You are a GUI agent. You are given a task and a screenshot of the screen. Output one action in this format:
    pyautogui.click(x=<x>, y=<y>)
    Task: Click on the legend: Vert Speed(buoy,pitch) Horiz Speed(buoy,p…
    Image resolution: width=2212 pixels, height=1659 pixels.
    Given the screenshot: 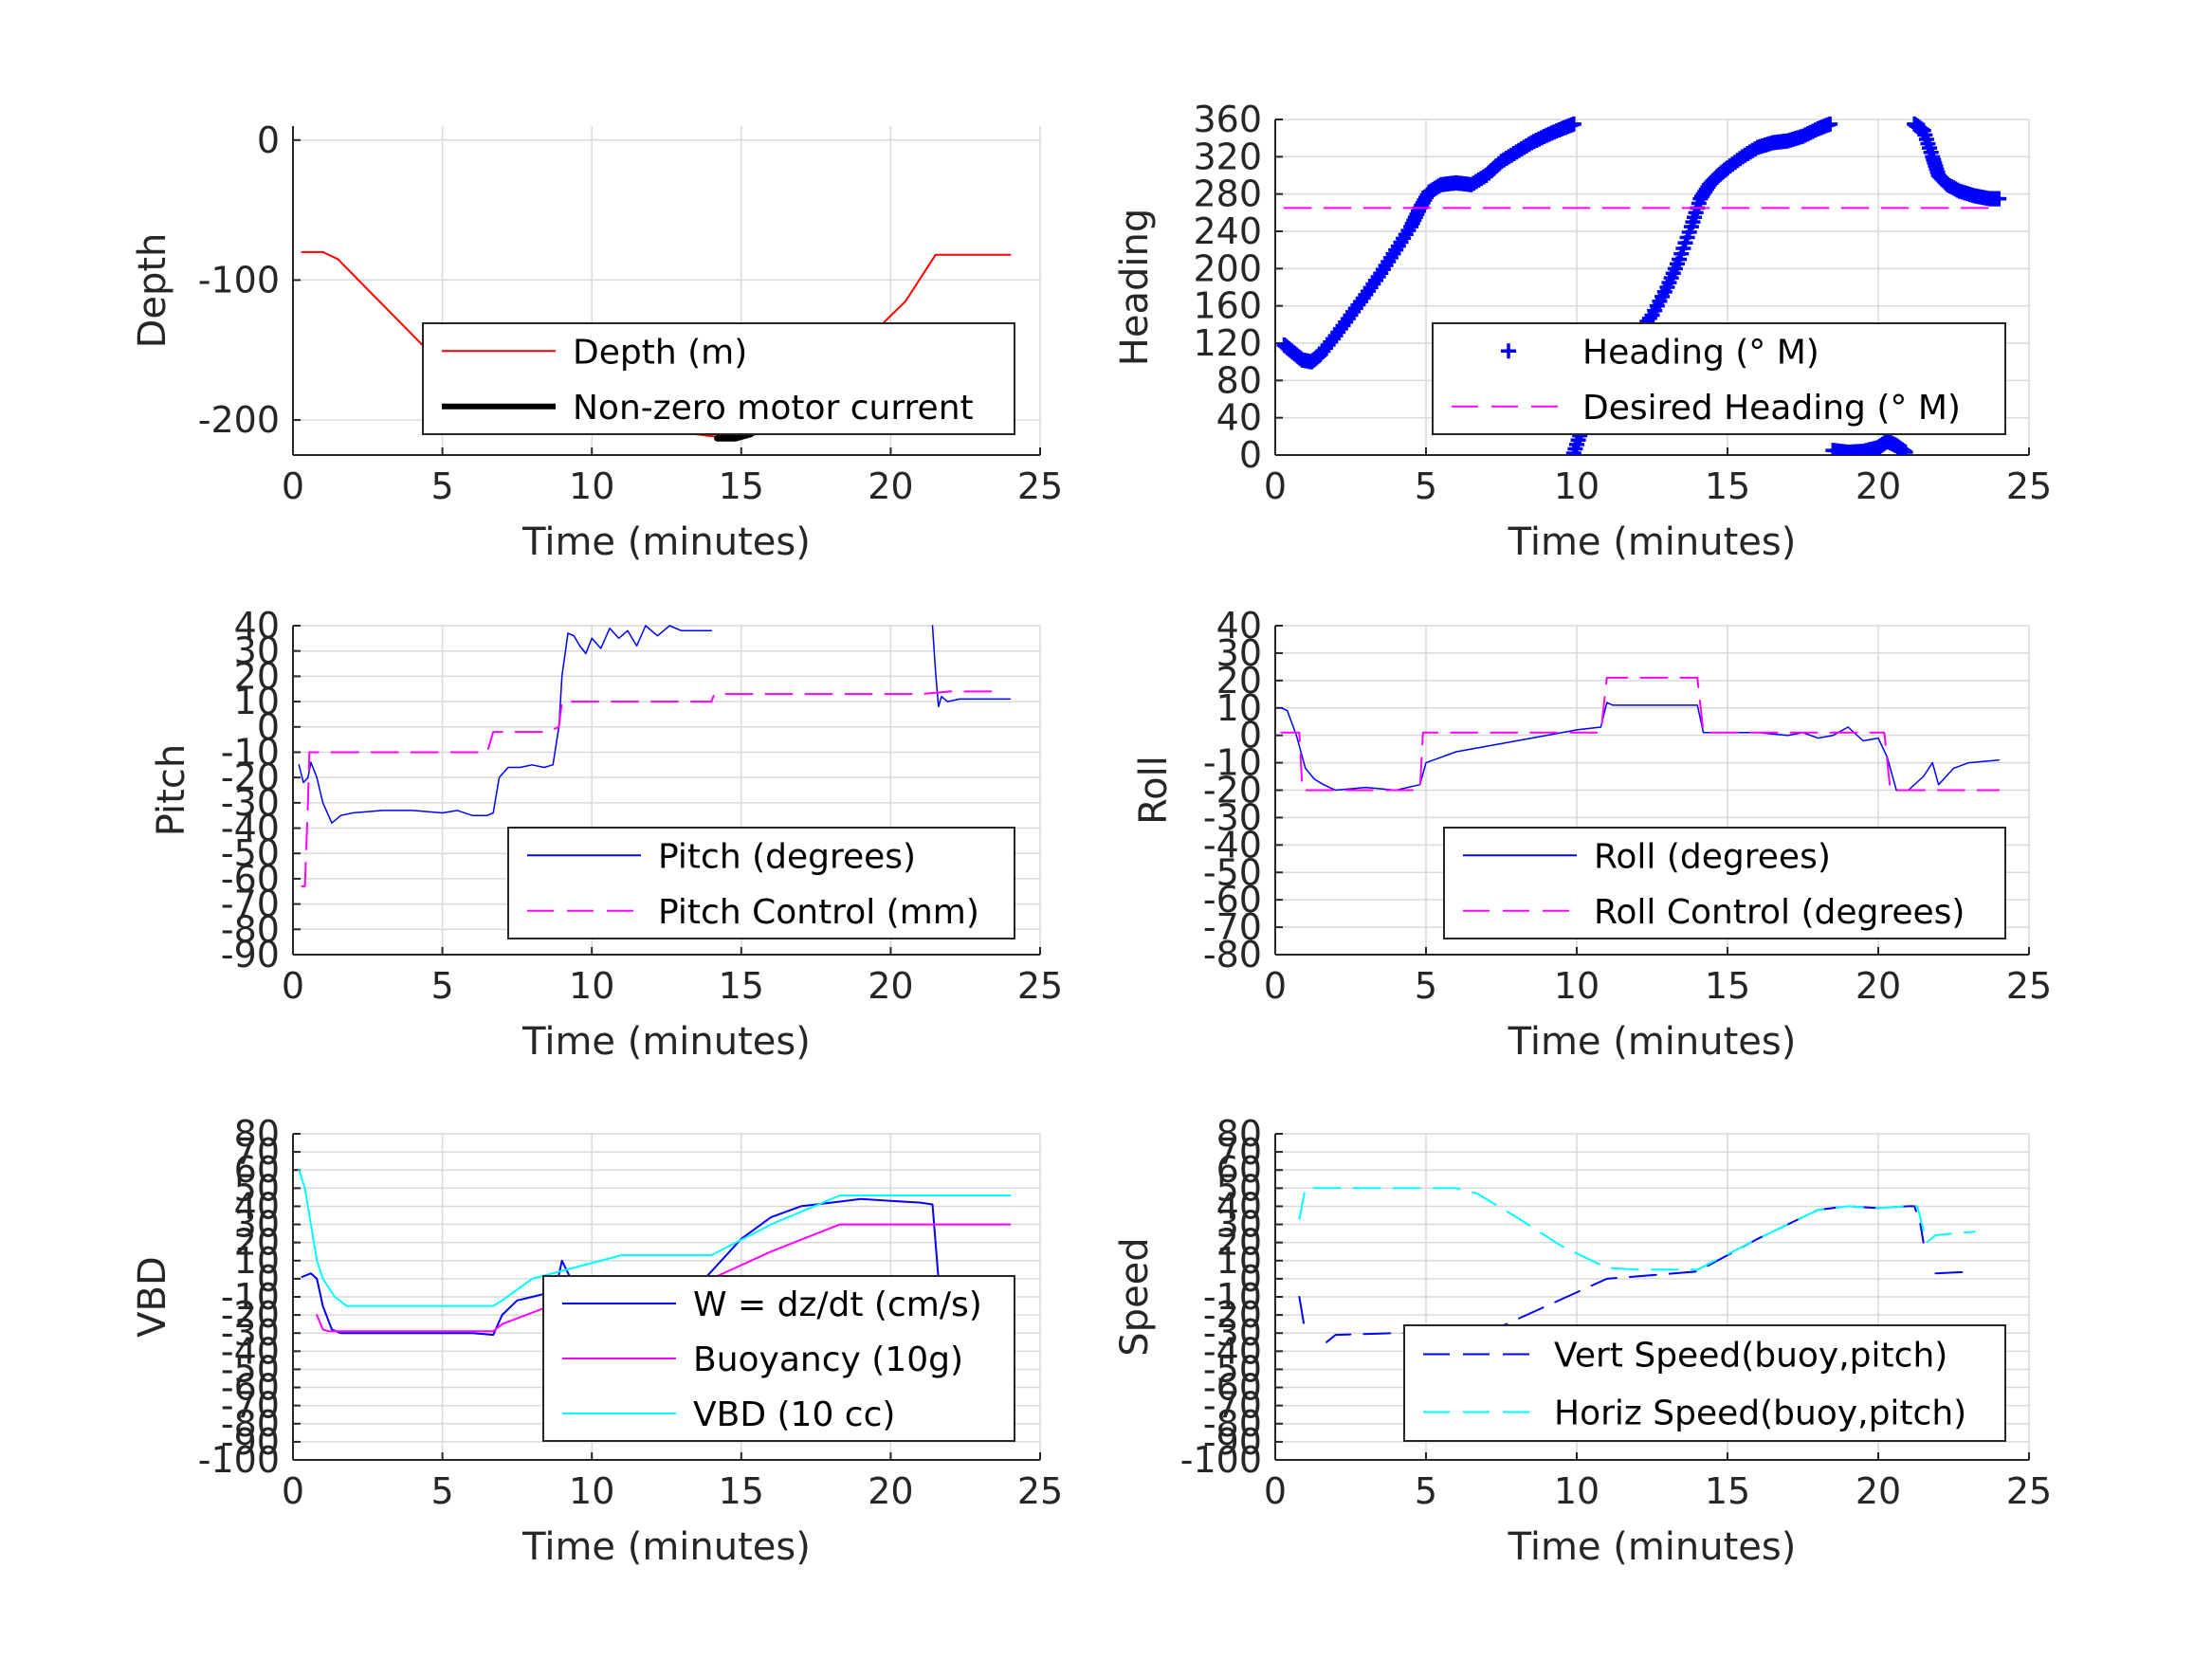 What is the action you would take?
    pyautogui.click(x=1704, y=1383)
    